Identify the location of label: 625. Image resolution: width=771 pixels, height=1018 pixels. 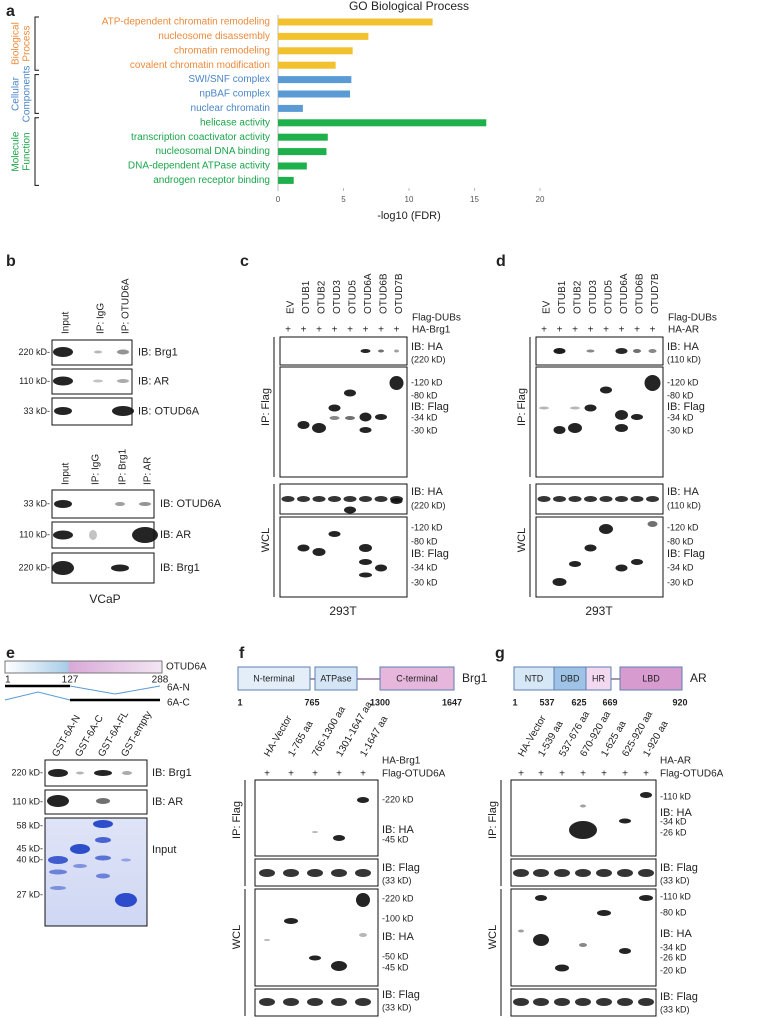
(578, 702).